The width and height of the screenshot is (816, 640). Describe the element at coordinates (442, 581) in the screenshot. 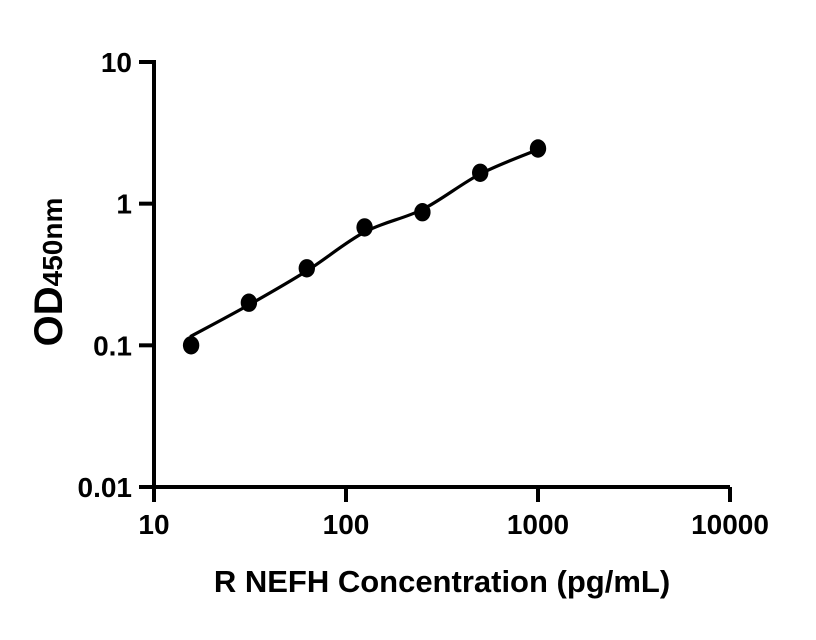

I see `x-axis-title: R NEFH Concentration (pg/mL)` at that location.